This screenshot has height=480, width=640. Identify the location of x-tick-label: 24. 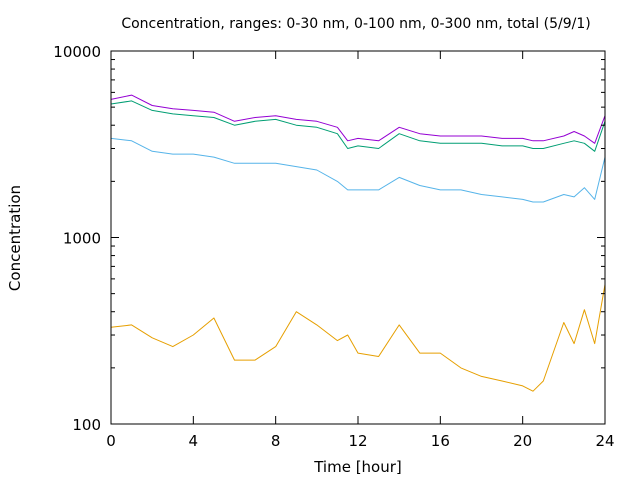
(604, 441).